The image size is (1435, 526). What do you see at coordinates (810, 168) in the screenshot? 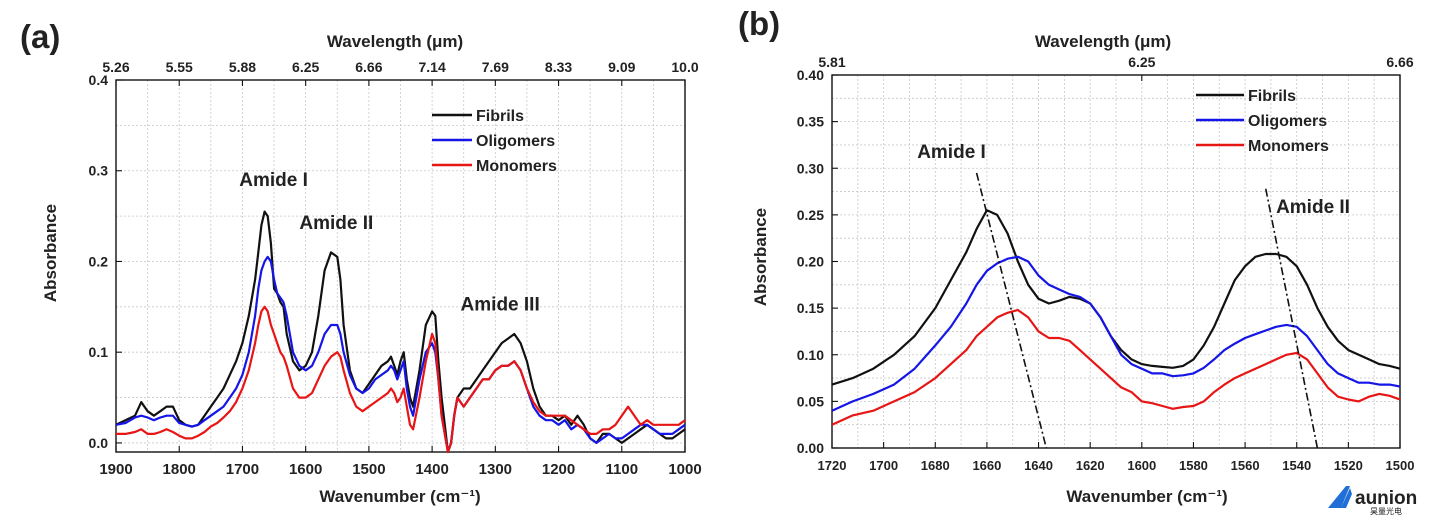
I see `y-tick-label: 0.30` at bounding box center [810, 168].